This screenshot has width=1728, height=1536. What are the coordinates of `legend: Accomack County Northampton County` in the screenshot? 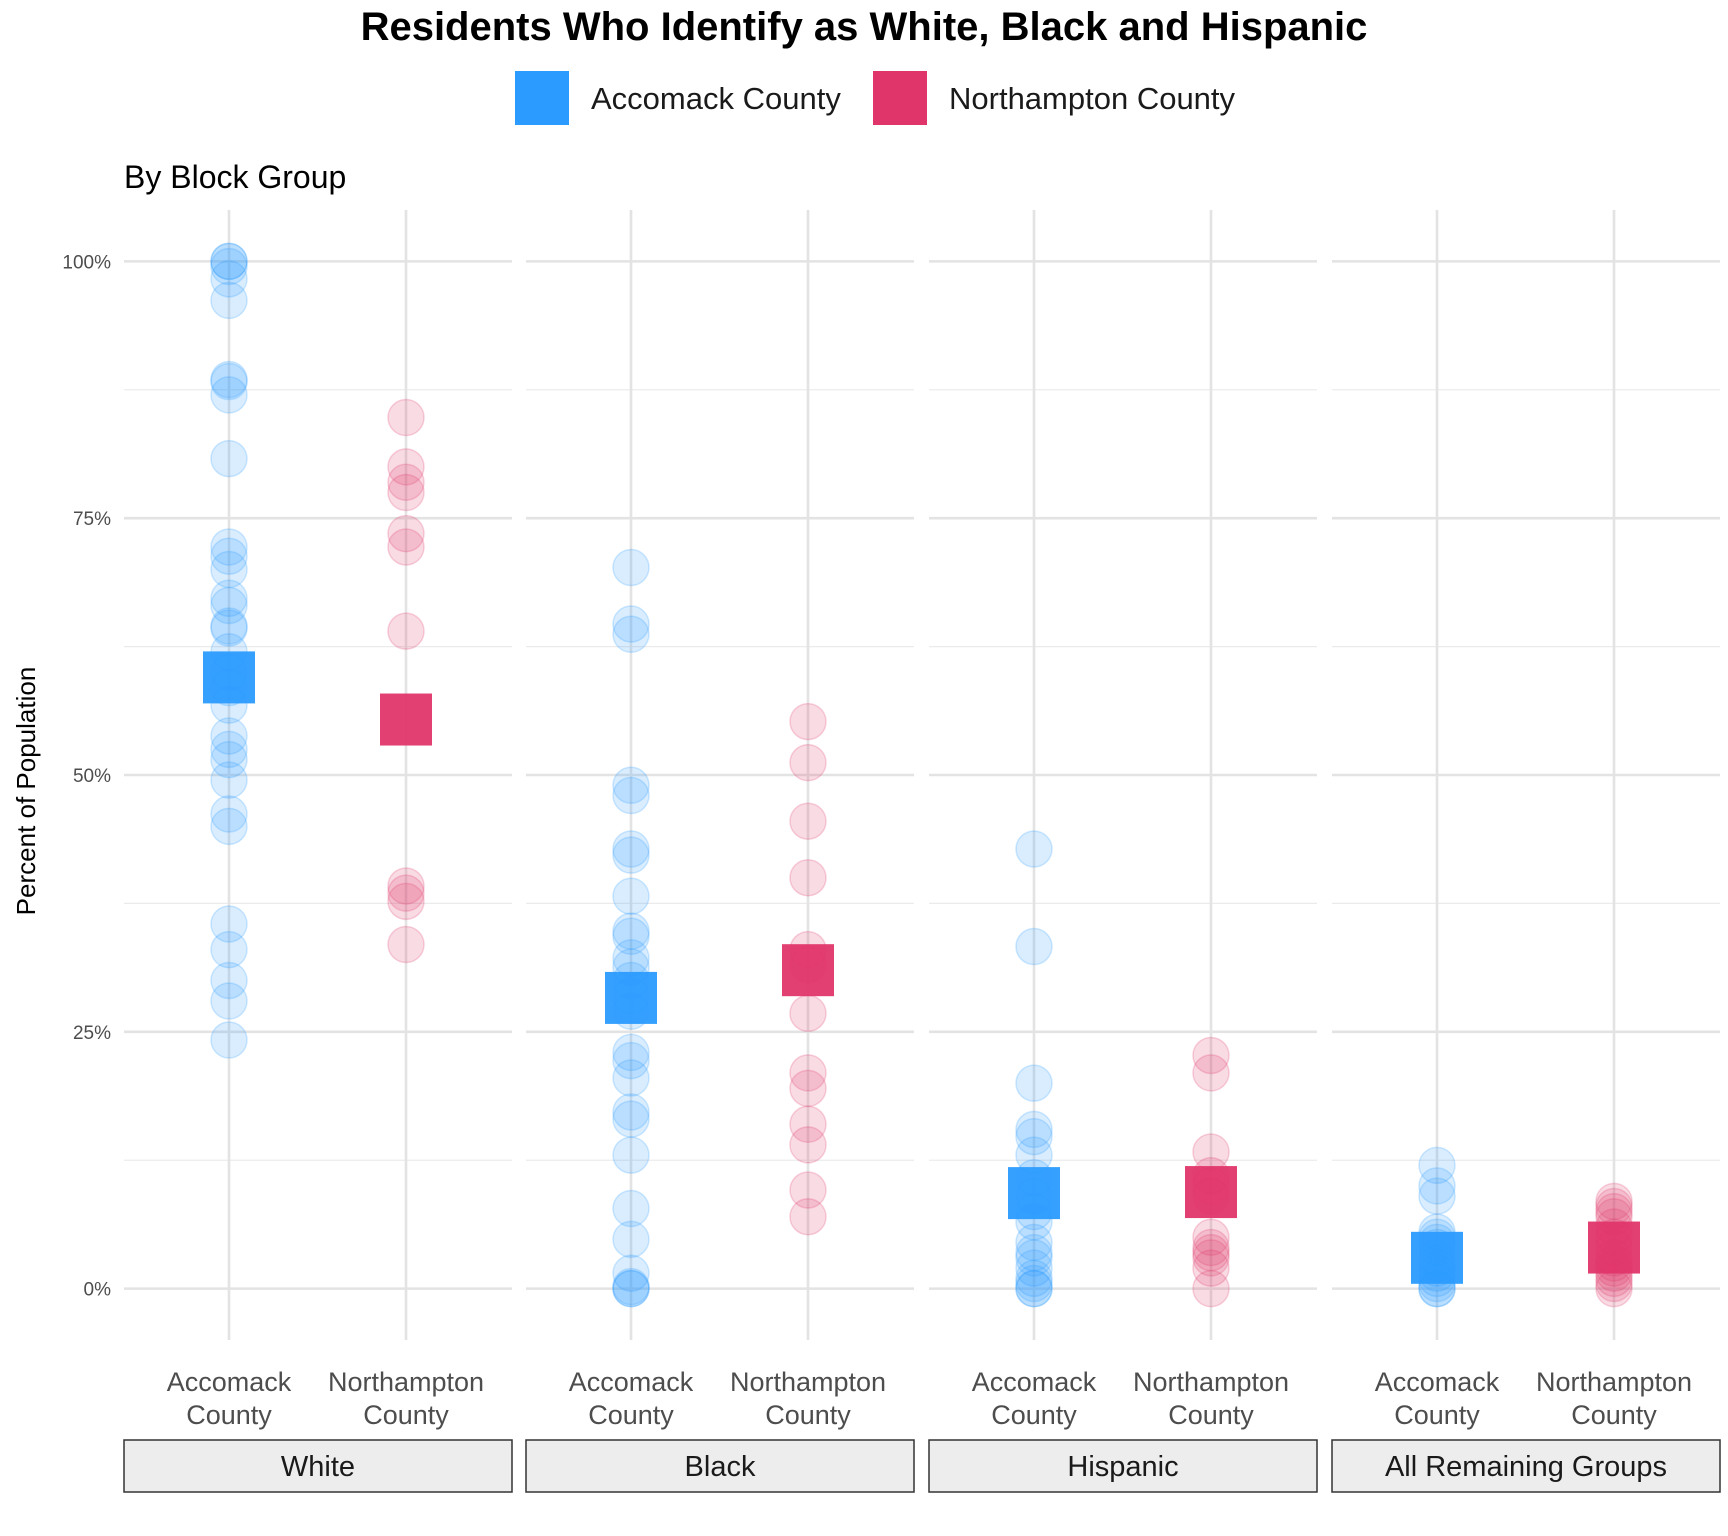 It's located at (875, 98).